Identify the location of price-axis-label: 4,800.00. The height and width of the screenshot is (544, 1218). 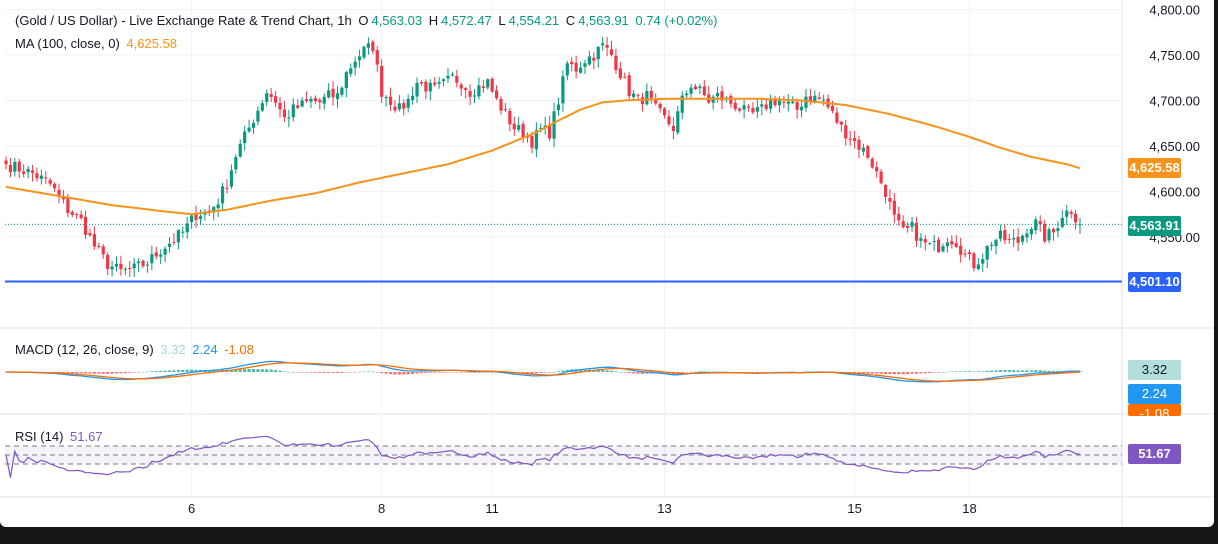
(1174, 10).